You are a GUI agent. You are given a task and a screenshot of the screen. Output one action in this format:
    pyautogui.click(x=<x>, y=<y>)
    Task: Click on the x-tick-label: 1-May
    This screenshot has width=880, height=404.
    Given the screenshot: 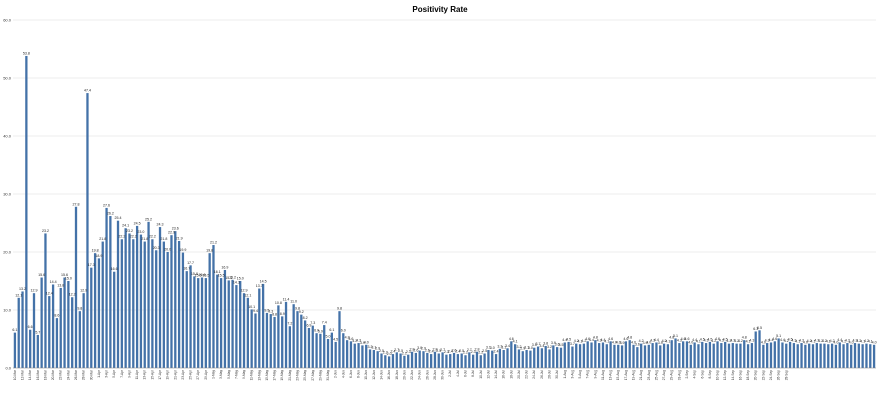 What is the action you would take?
    pyautogui.click(x=213, y=374)
    